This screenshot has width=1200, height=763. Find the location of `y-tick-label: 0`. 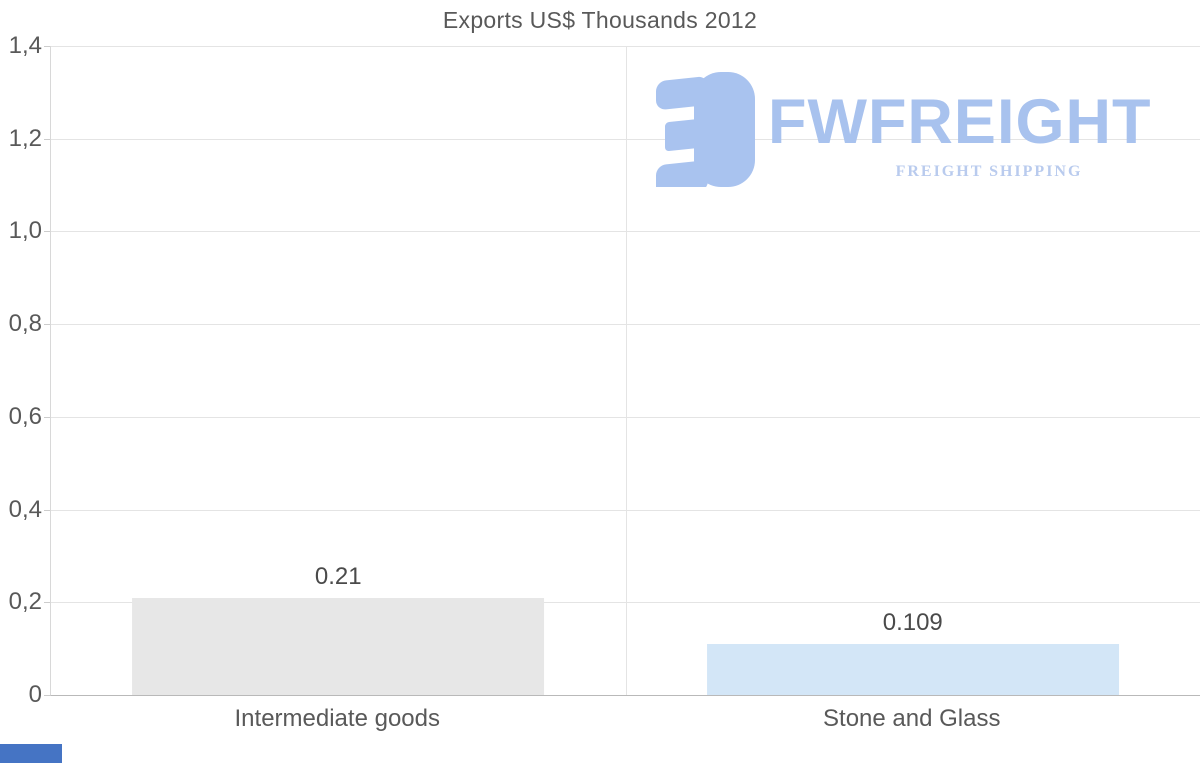

y-tick-label: 0 is located at coordinates (35, 694).